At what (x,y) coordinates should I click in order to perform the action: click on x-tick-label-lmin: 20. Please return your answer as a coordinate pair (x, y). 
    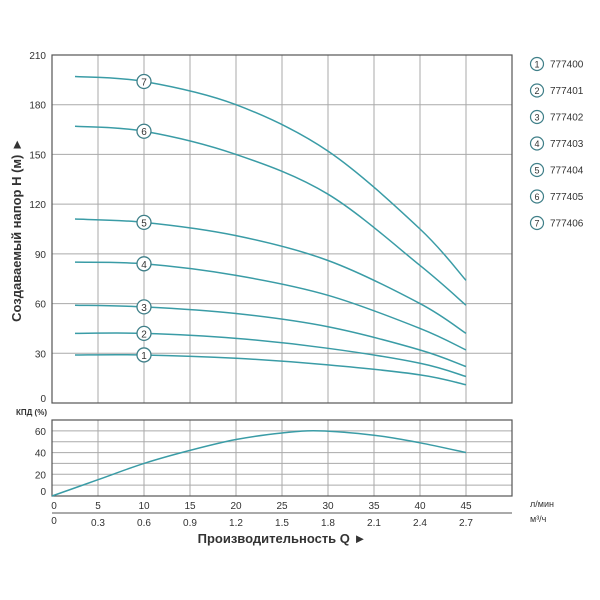
    Looking at the image, I should click on (236, 506).